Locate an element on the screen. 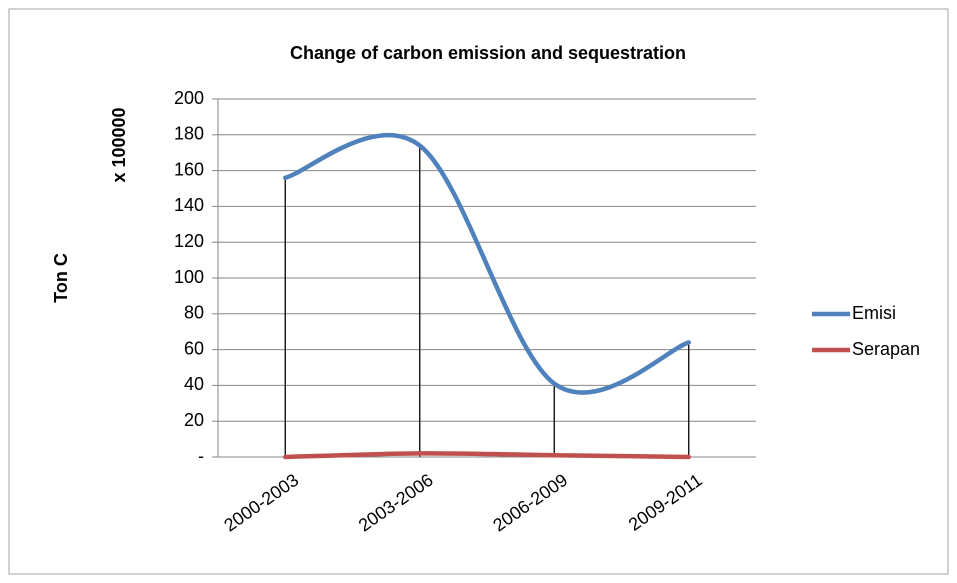  y-axis-label: Ton C is located at coordinates (61, 278).